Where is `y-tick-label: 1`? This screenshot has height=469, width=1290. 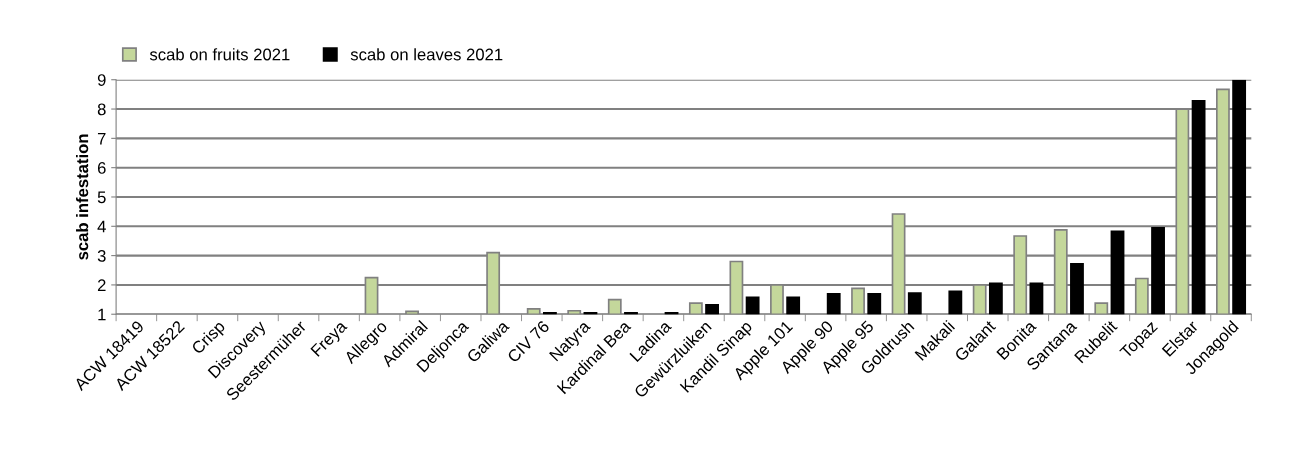 y-tick-label: 1 is located at coordinates (102, 314).